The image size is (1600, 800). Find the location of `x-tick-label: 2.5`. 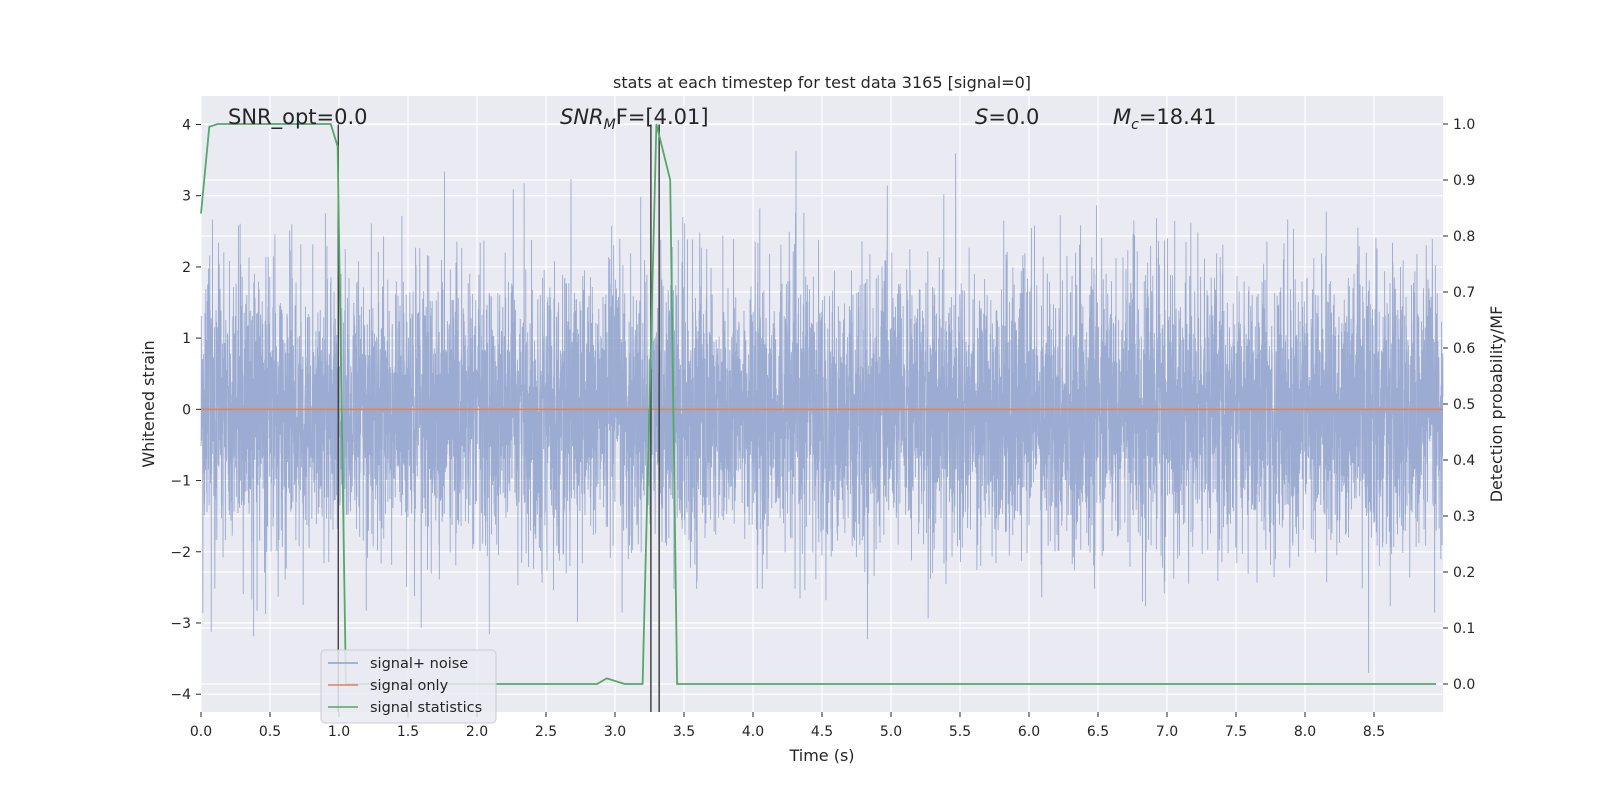

x-tick-label: 2.5 is located at coordinates (546, 732).